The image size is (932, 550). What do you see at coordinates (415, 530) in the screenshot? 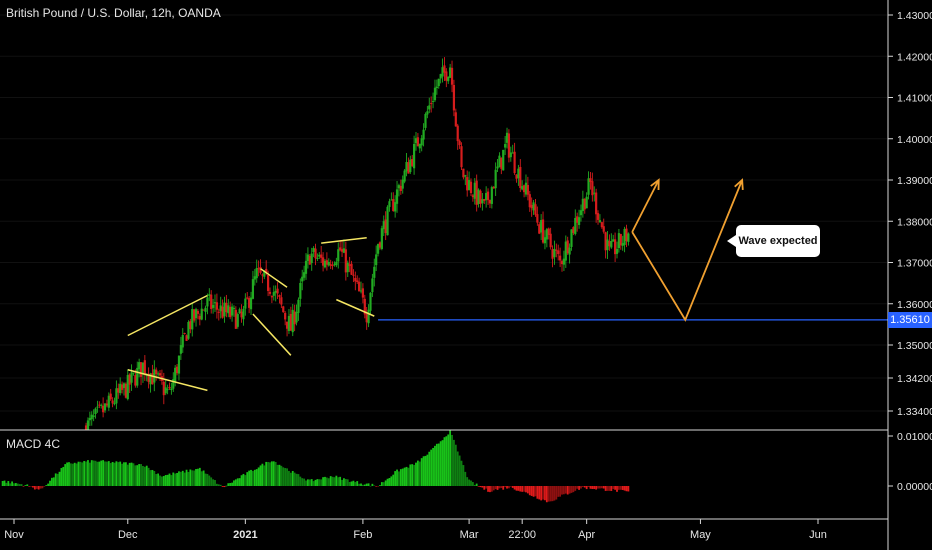
I see `time-axis: Nov Dec 2021 Feb Mar 22:00 Apr May Jun` at bounding box center [415, 530].